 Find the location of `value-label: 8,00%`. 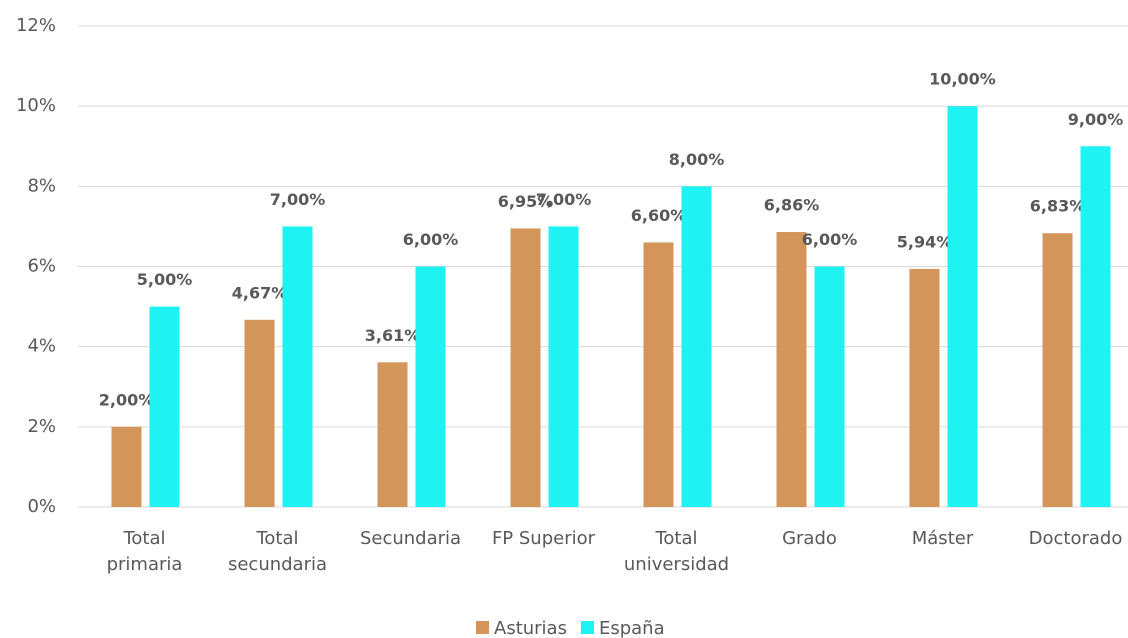

value-label: 8,00% is located at coordinates (697, 159).